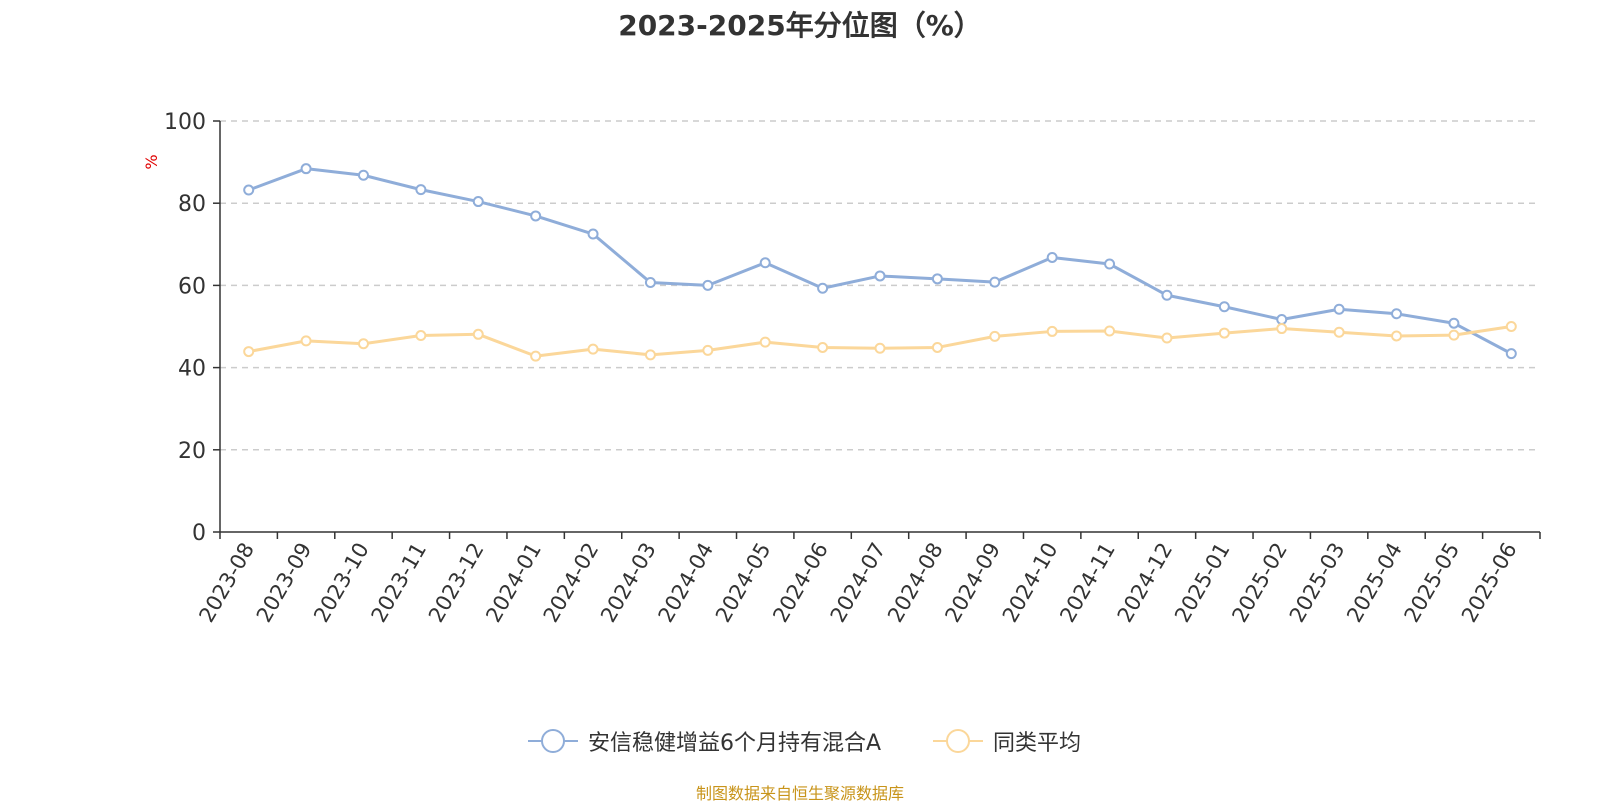  Describe the element at coordinates (513, 583) in the screenshot. I see `x-tick-label: 2024-01` at that location.